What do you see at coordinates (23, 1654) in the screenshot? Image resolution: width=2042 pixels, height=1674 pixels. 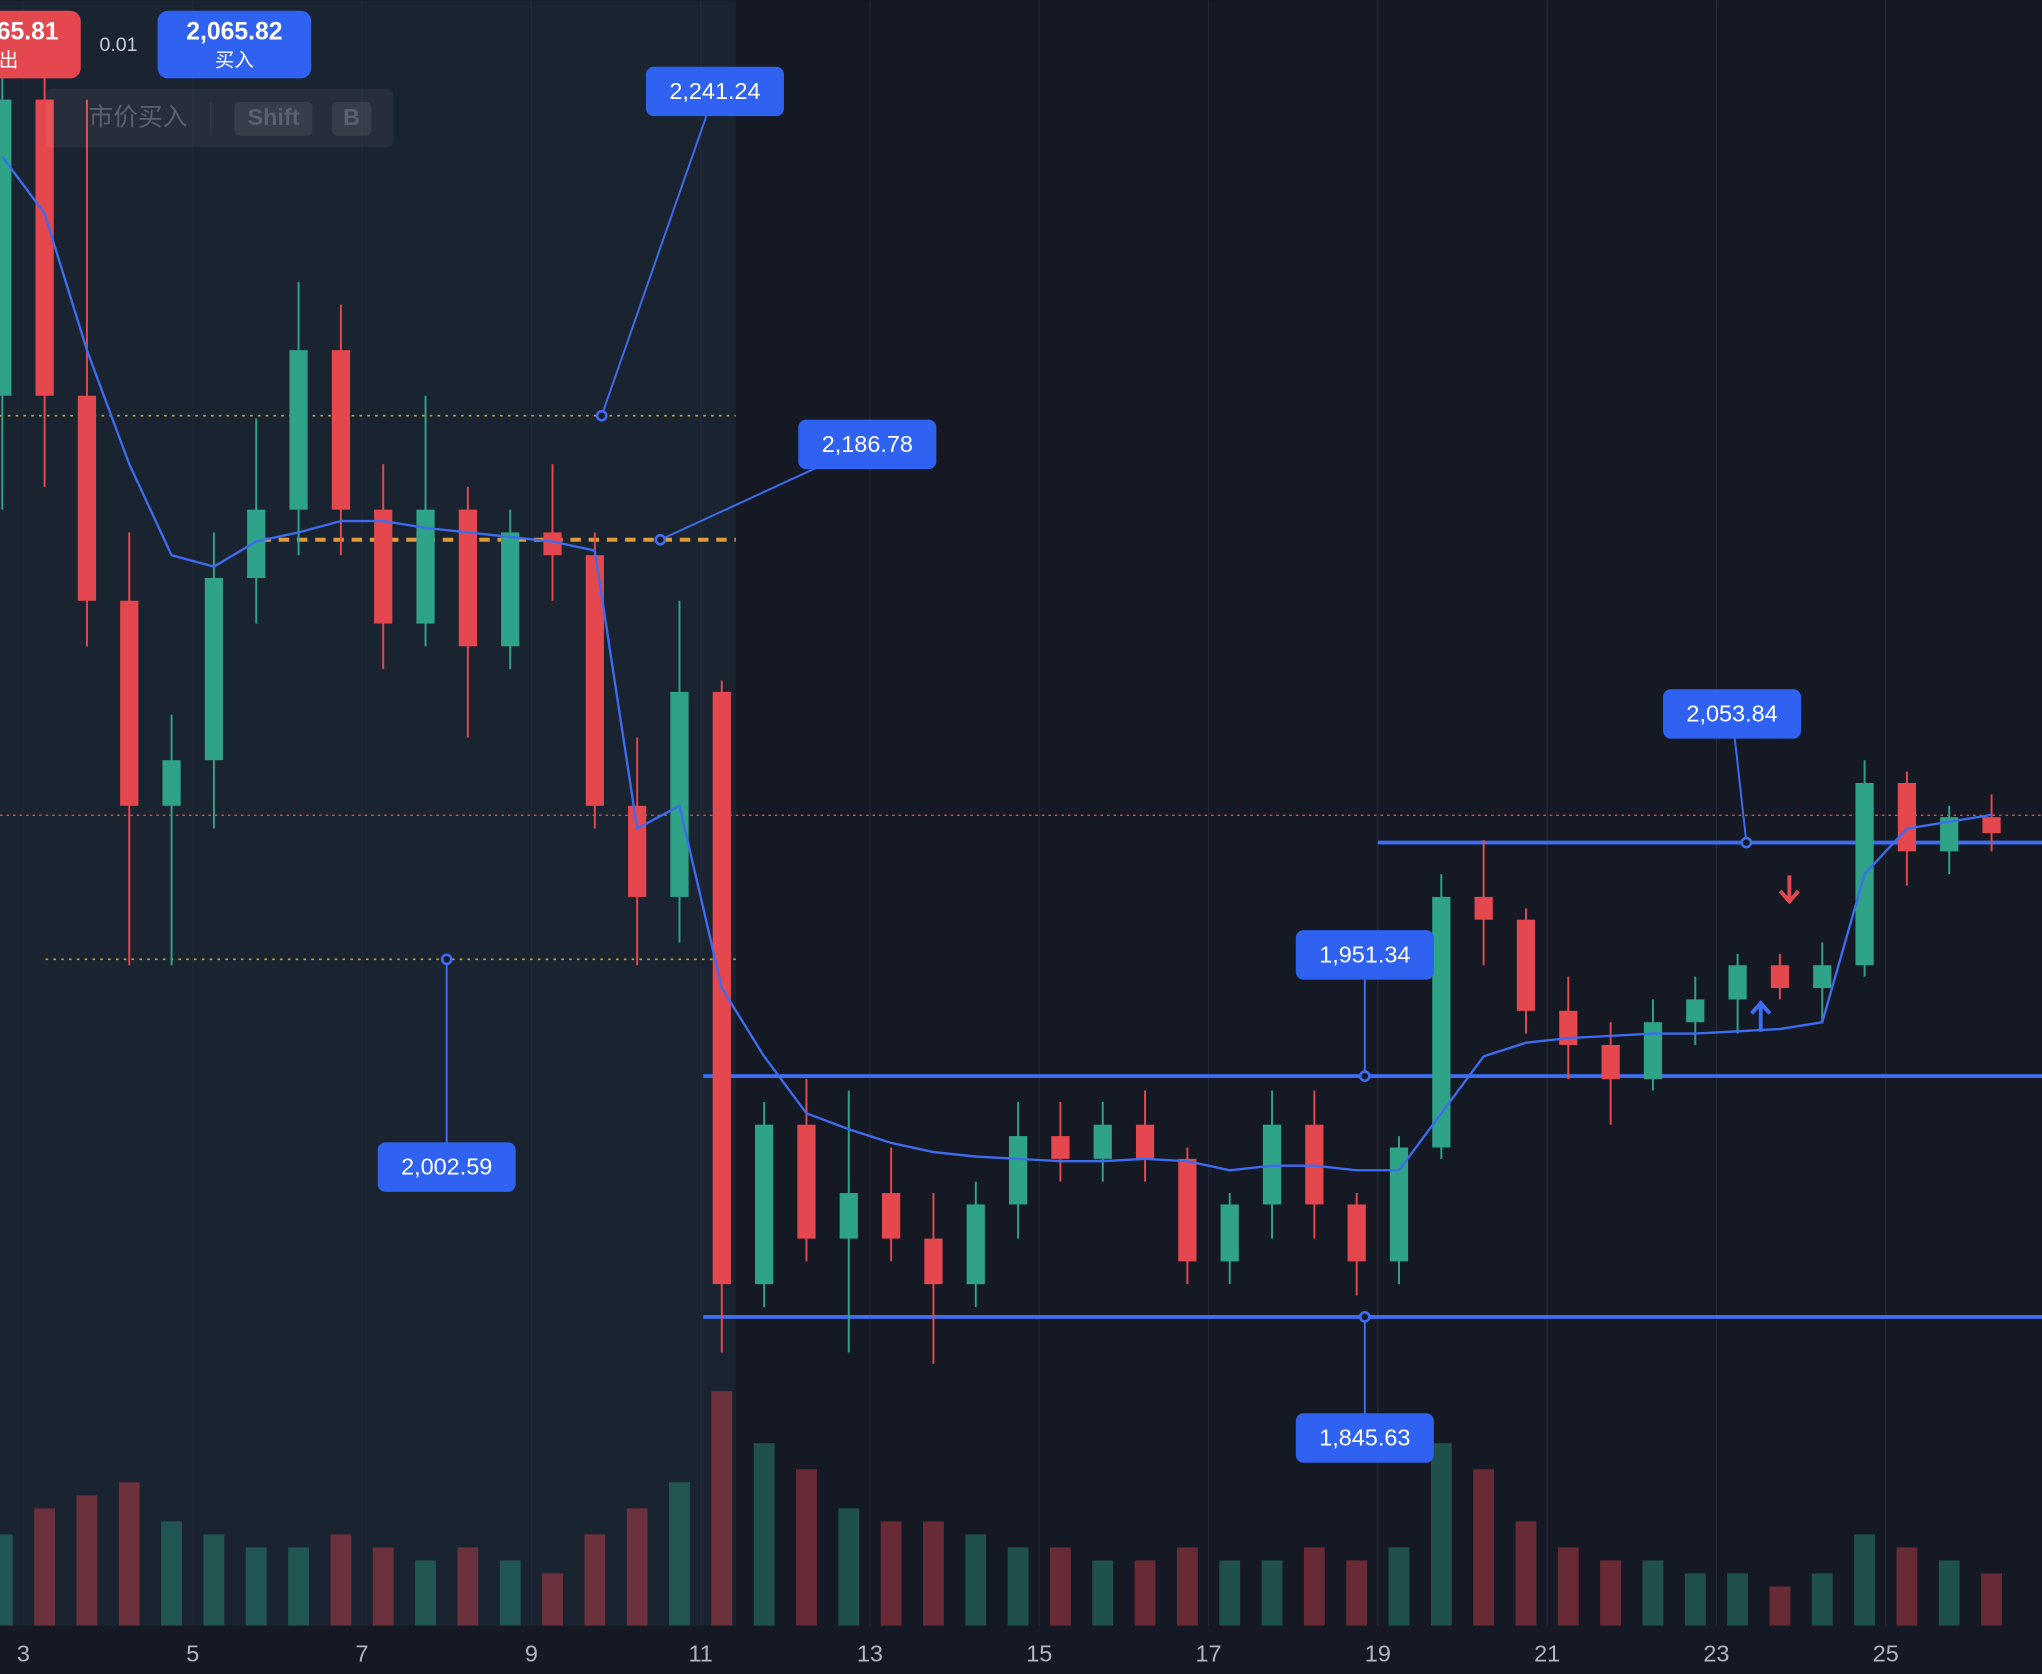 I see `x-tick-label: 3` at bounding box center [23, 1654].